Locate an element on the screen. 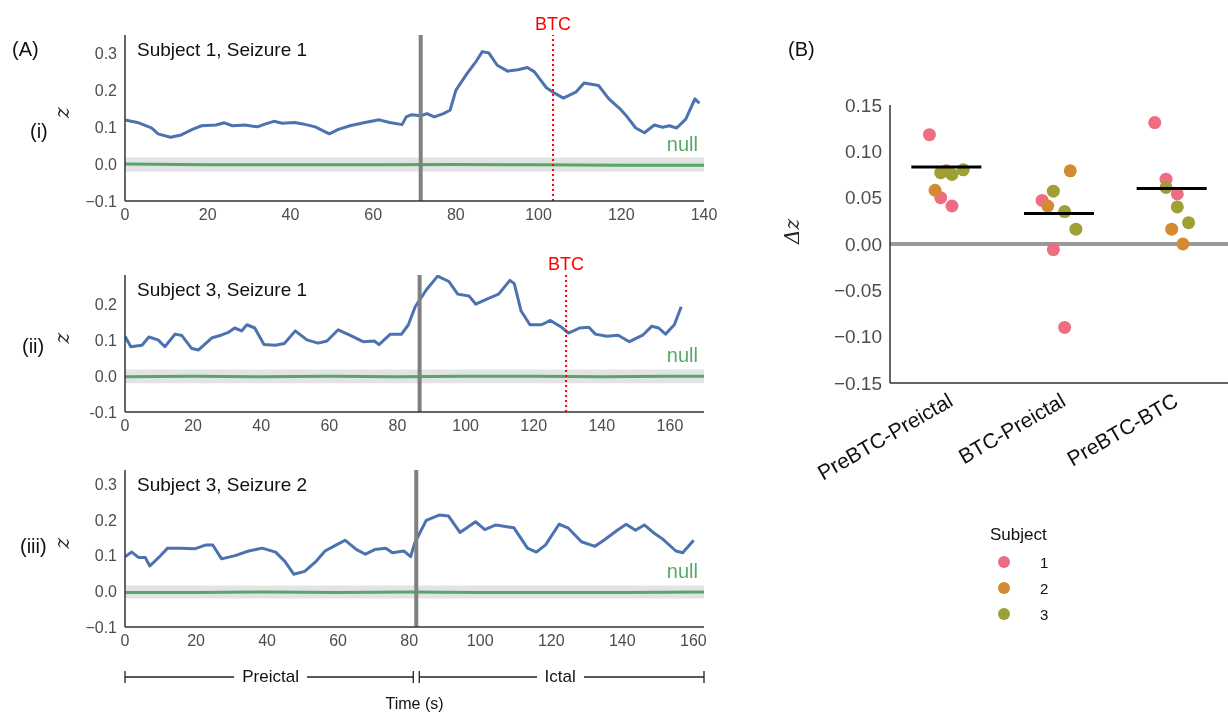  text: (iii) is located at coordinates (33, 546).